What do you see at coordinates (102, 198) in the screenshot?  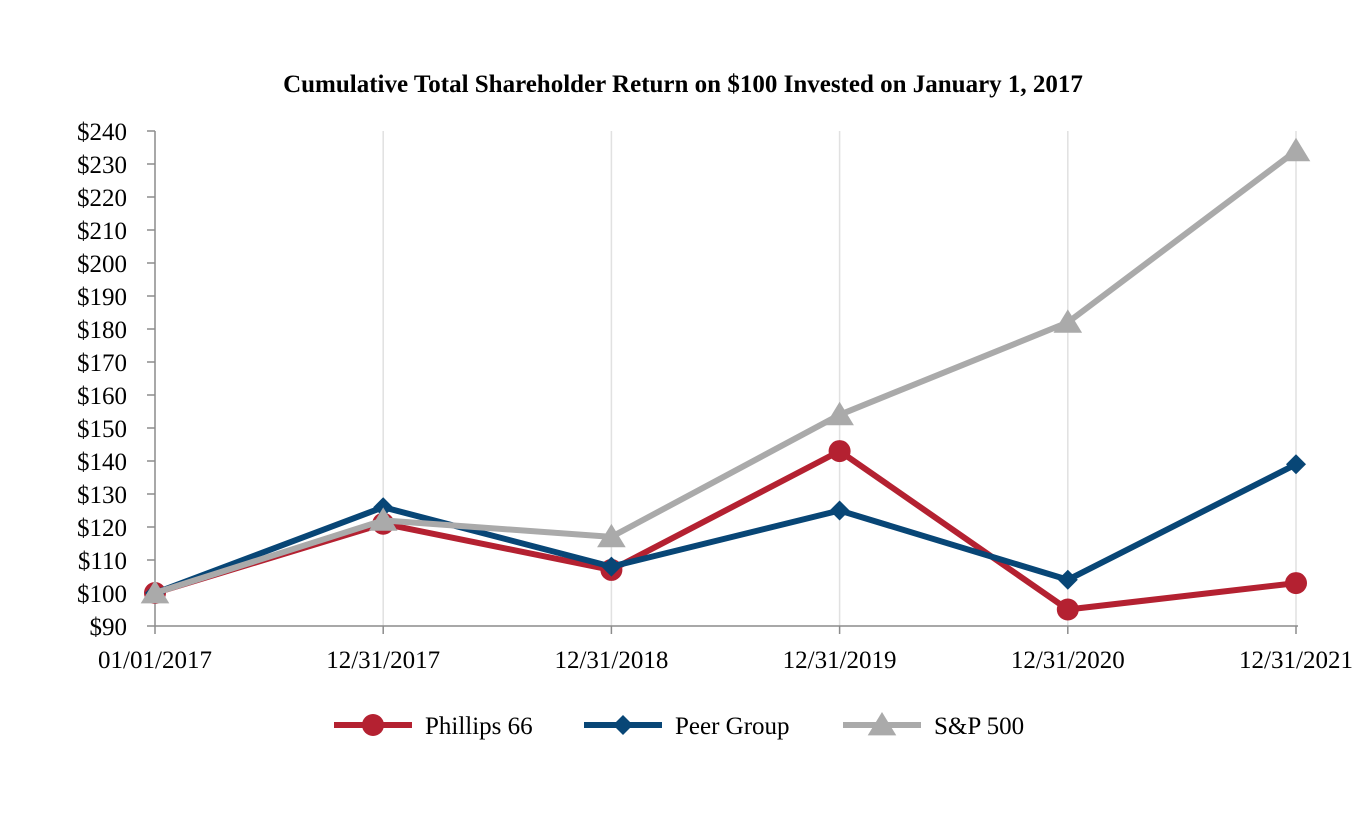 I see `y-tick-label: $220` at bounding box center [102, 198].